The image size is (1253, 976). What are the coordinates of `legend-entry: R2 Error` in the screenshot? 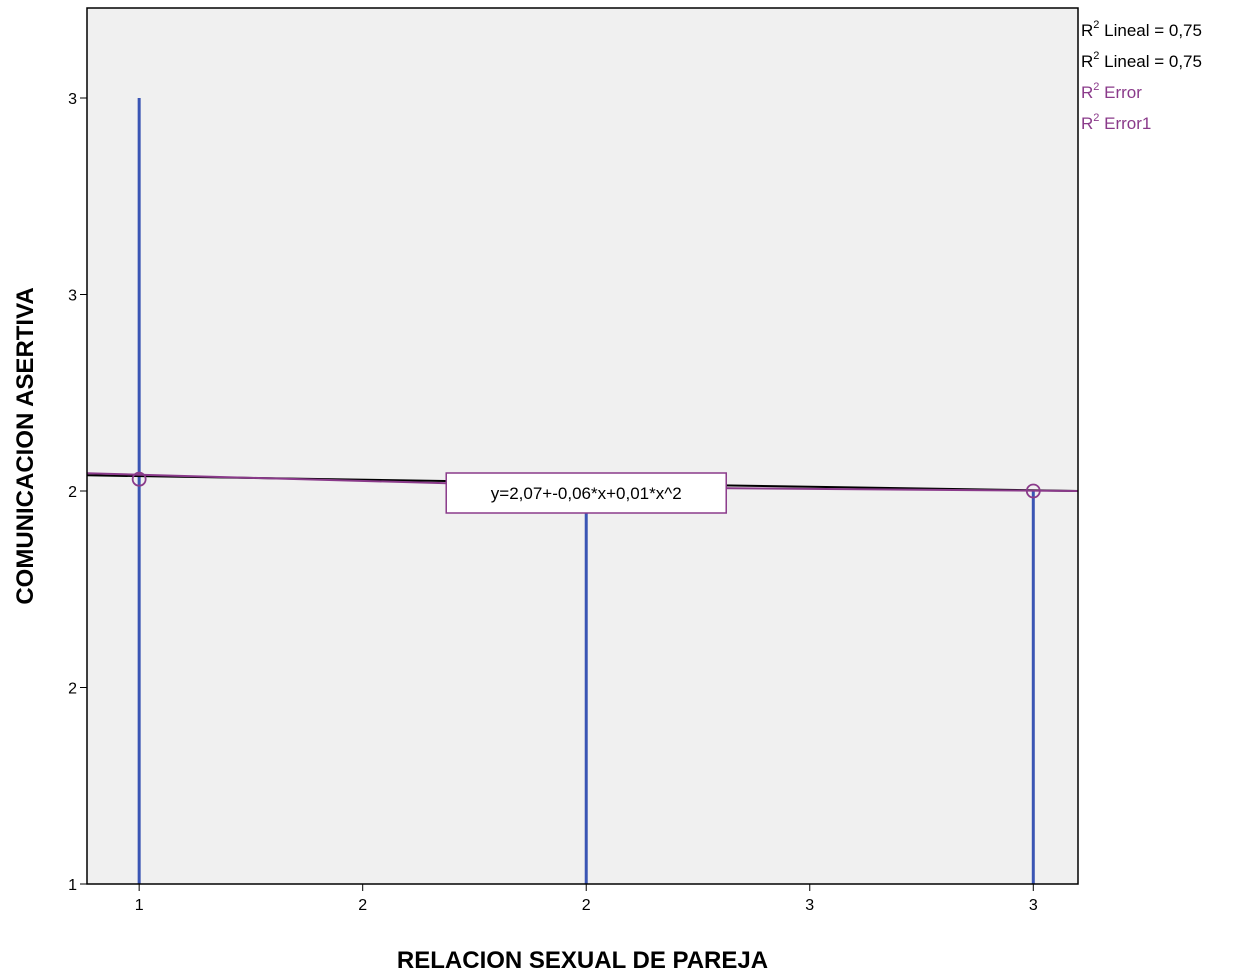 It's located at (1111, 91).